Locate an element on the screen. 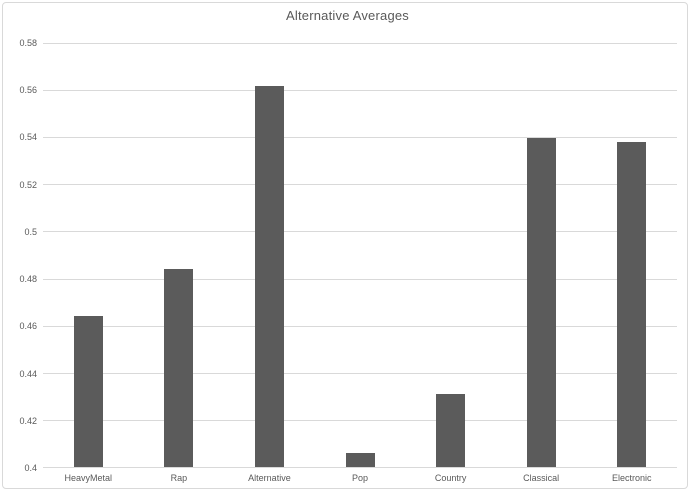 The image size is (695, 494). y-axis-tick-label: 0.54 is located at coordinates (28, 137).